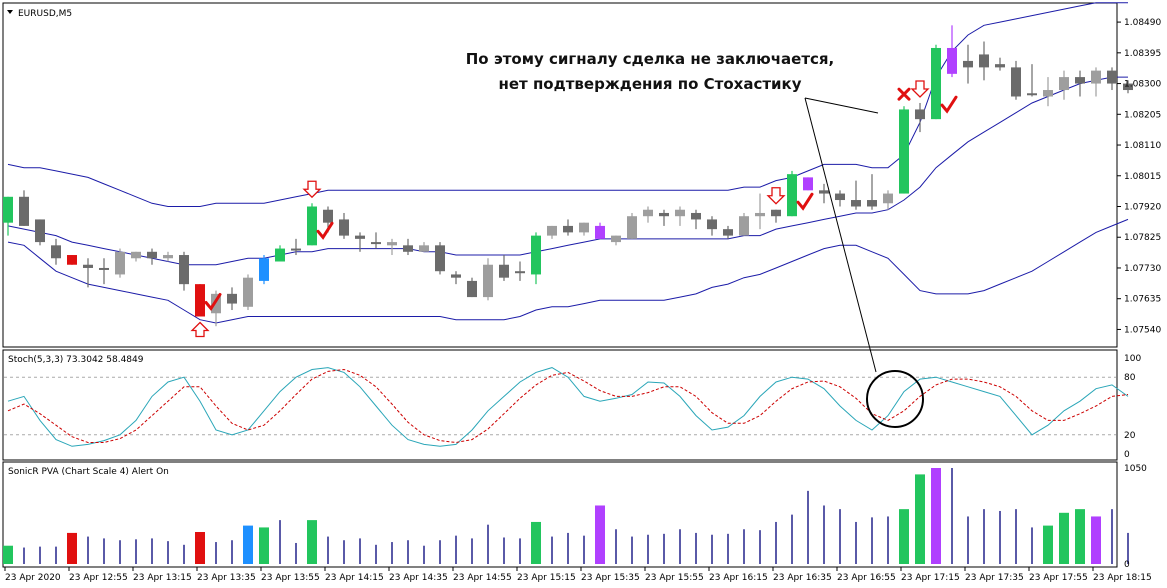 This screenshot has width=1167, height=588. I want to click on time-tick-label: 23 Apr 12:55, so click(98, 578).